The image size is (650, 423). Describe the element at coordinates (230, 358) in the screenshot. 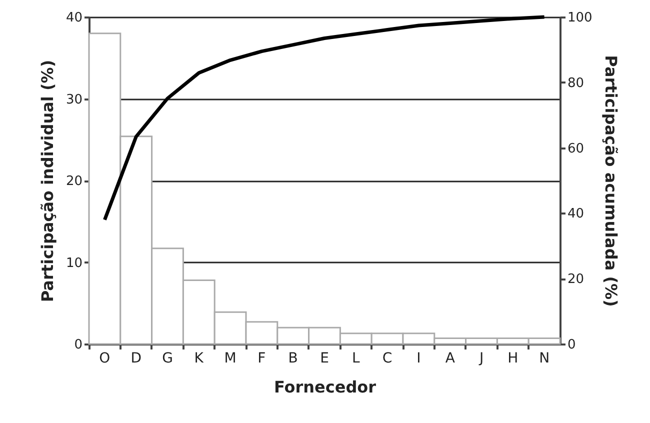

I see `x-tick-label: M` at that location.